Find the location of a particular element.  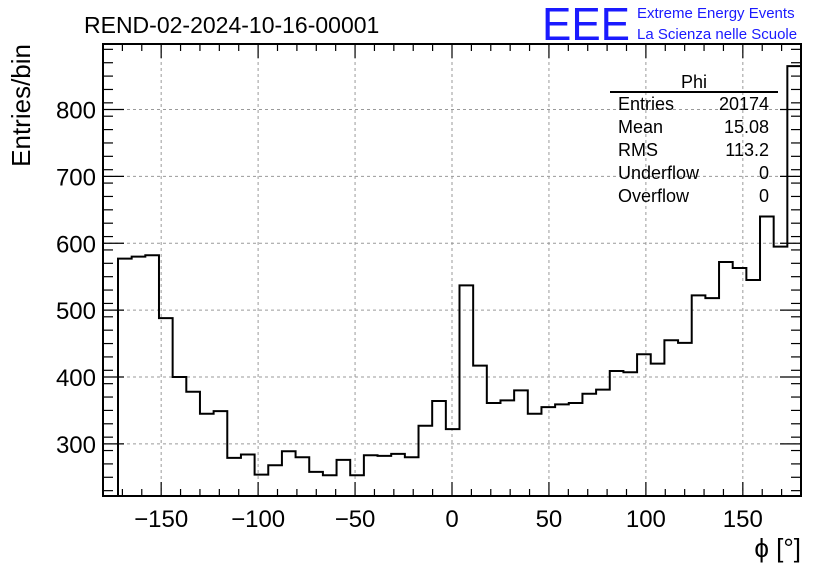

stats-label: Entries is located at coordinates (646, 104).